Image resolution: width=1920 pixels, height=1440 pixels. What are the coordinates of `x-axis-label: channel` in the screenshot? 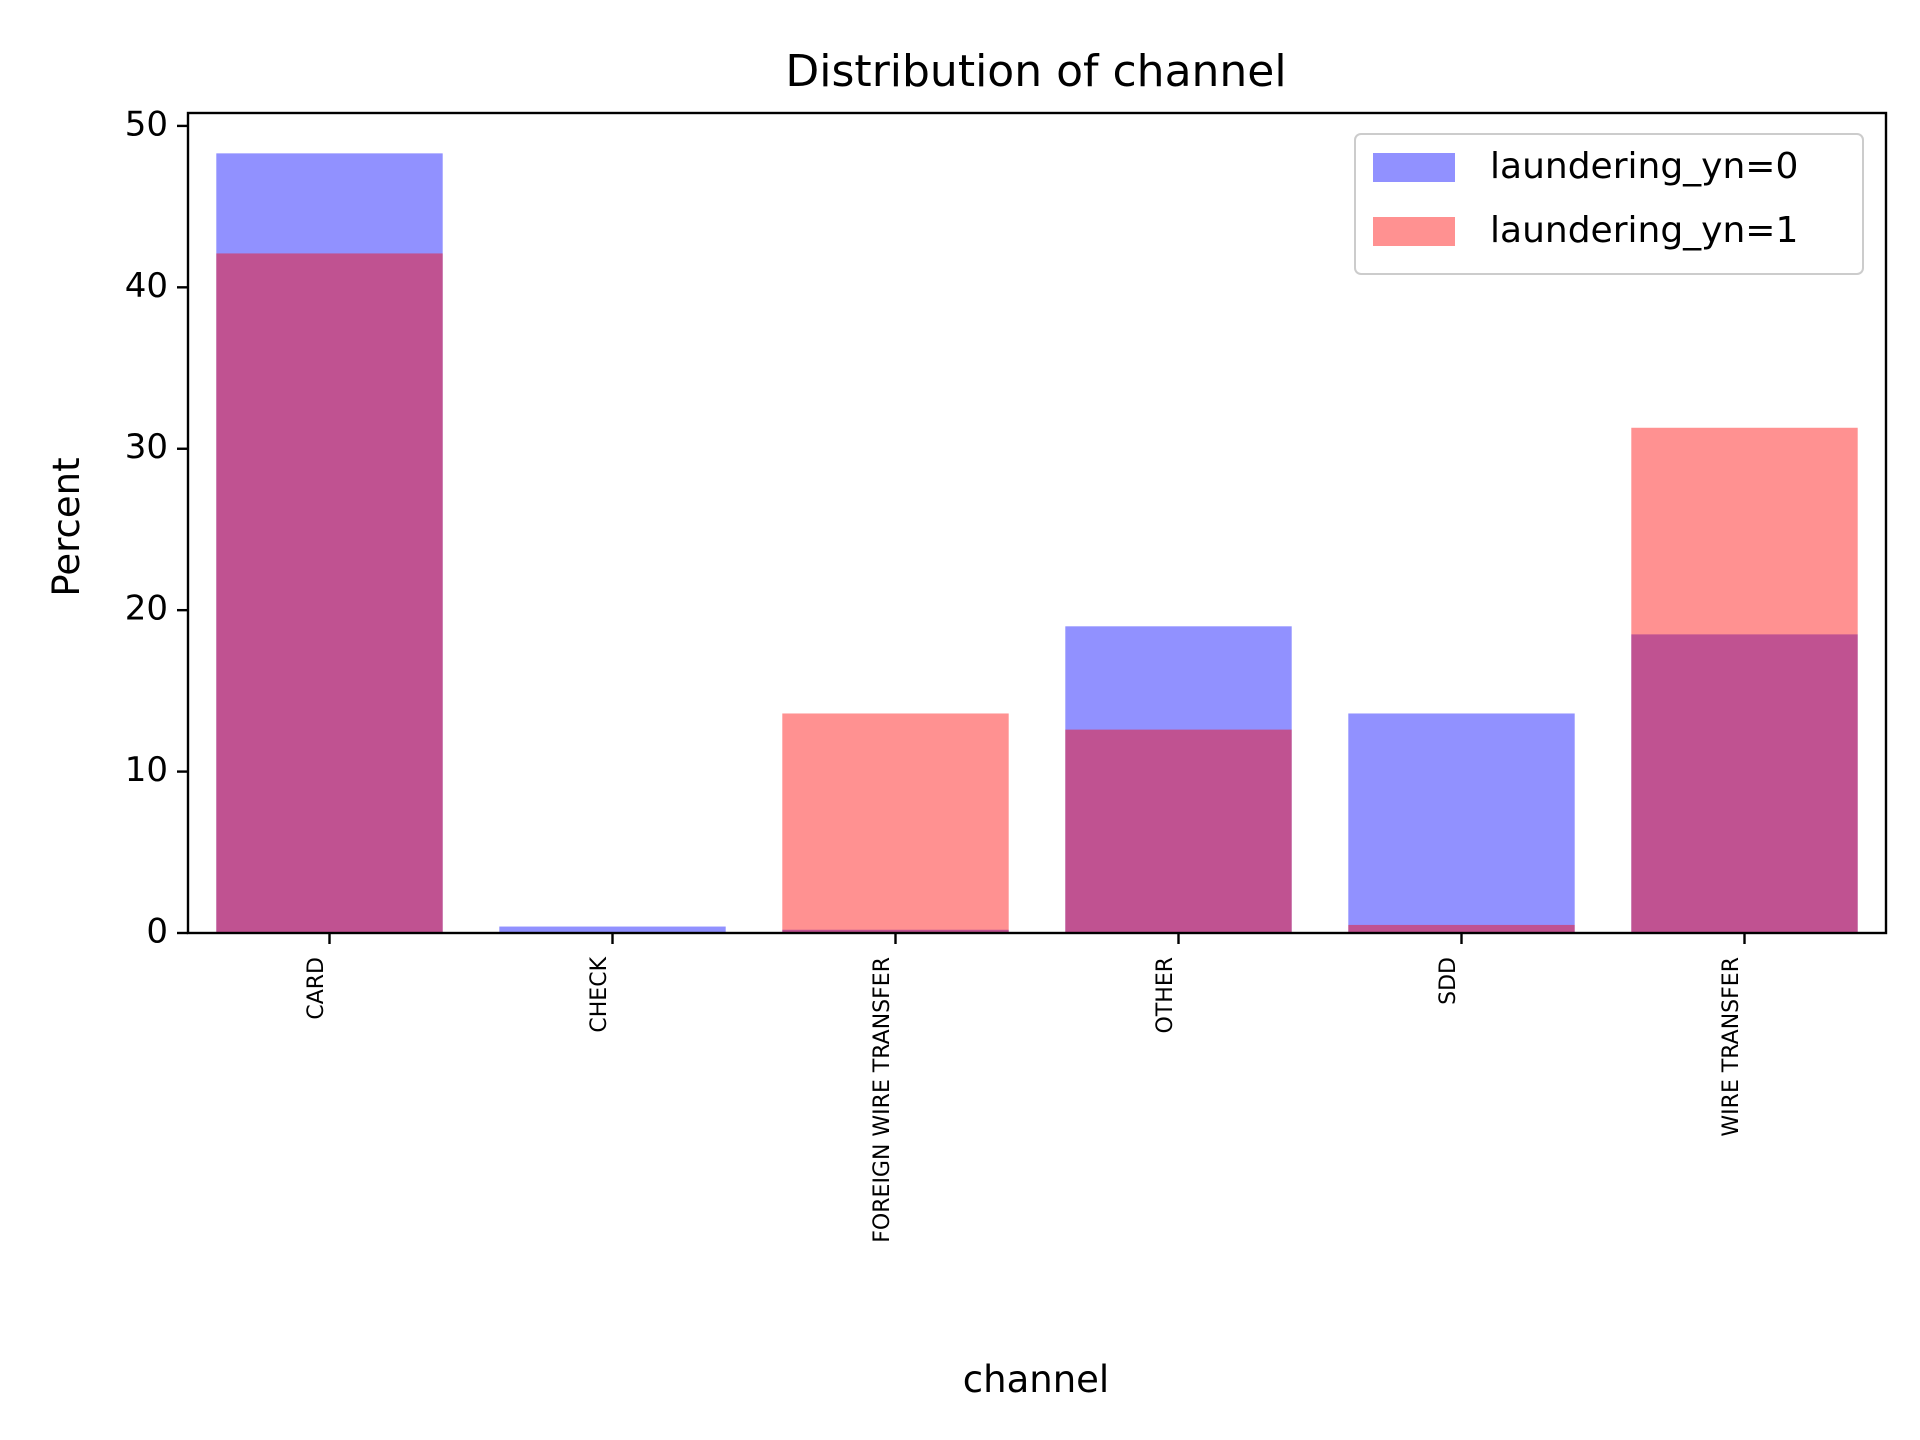 It's located at (1036, 1379).